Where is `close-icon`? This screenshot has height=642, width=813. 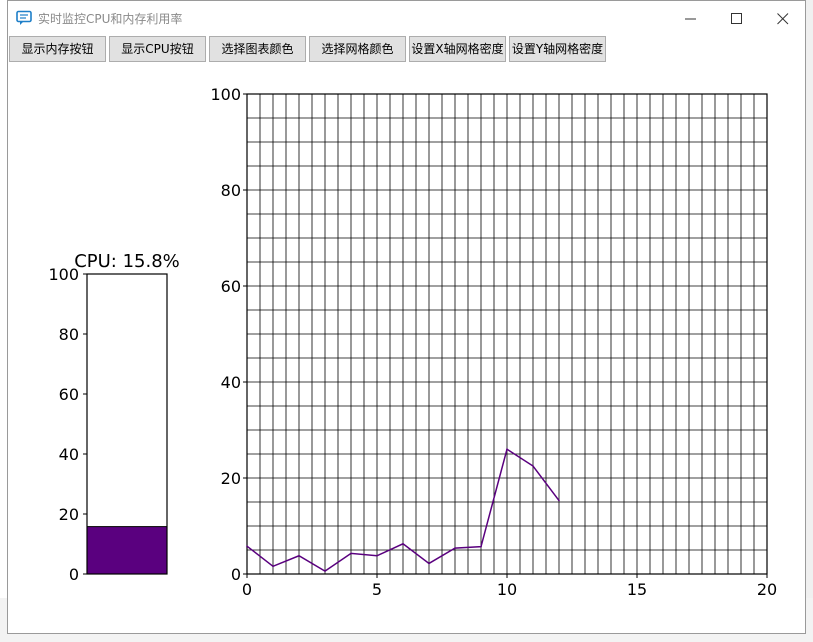
close-icon is located at coordinates (783, 19).